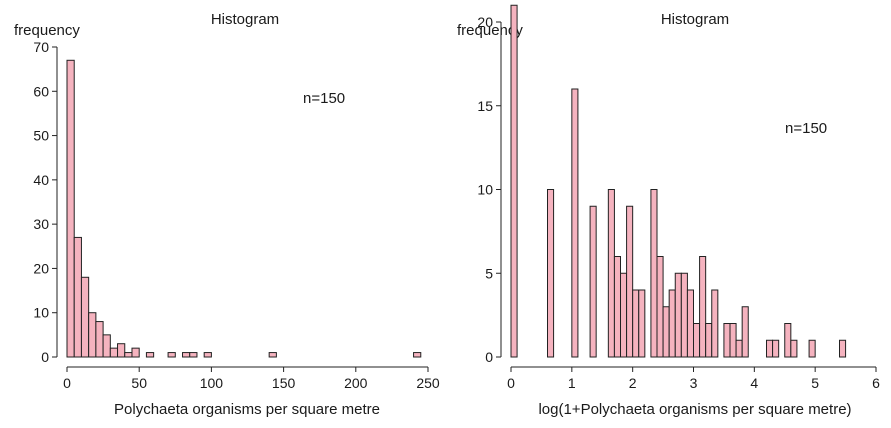 This screenshot has width=891, height=428. What do you see at coordinates (139, 383) in the screenshot?
I see `x-tick-label: 50` at bounding box center [139, 383].